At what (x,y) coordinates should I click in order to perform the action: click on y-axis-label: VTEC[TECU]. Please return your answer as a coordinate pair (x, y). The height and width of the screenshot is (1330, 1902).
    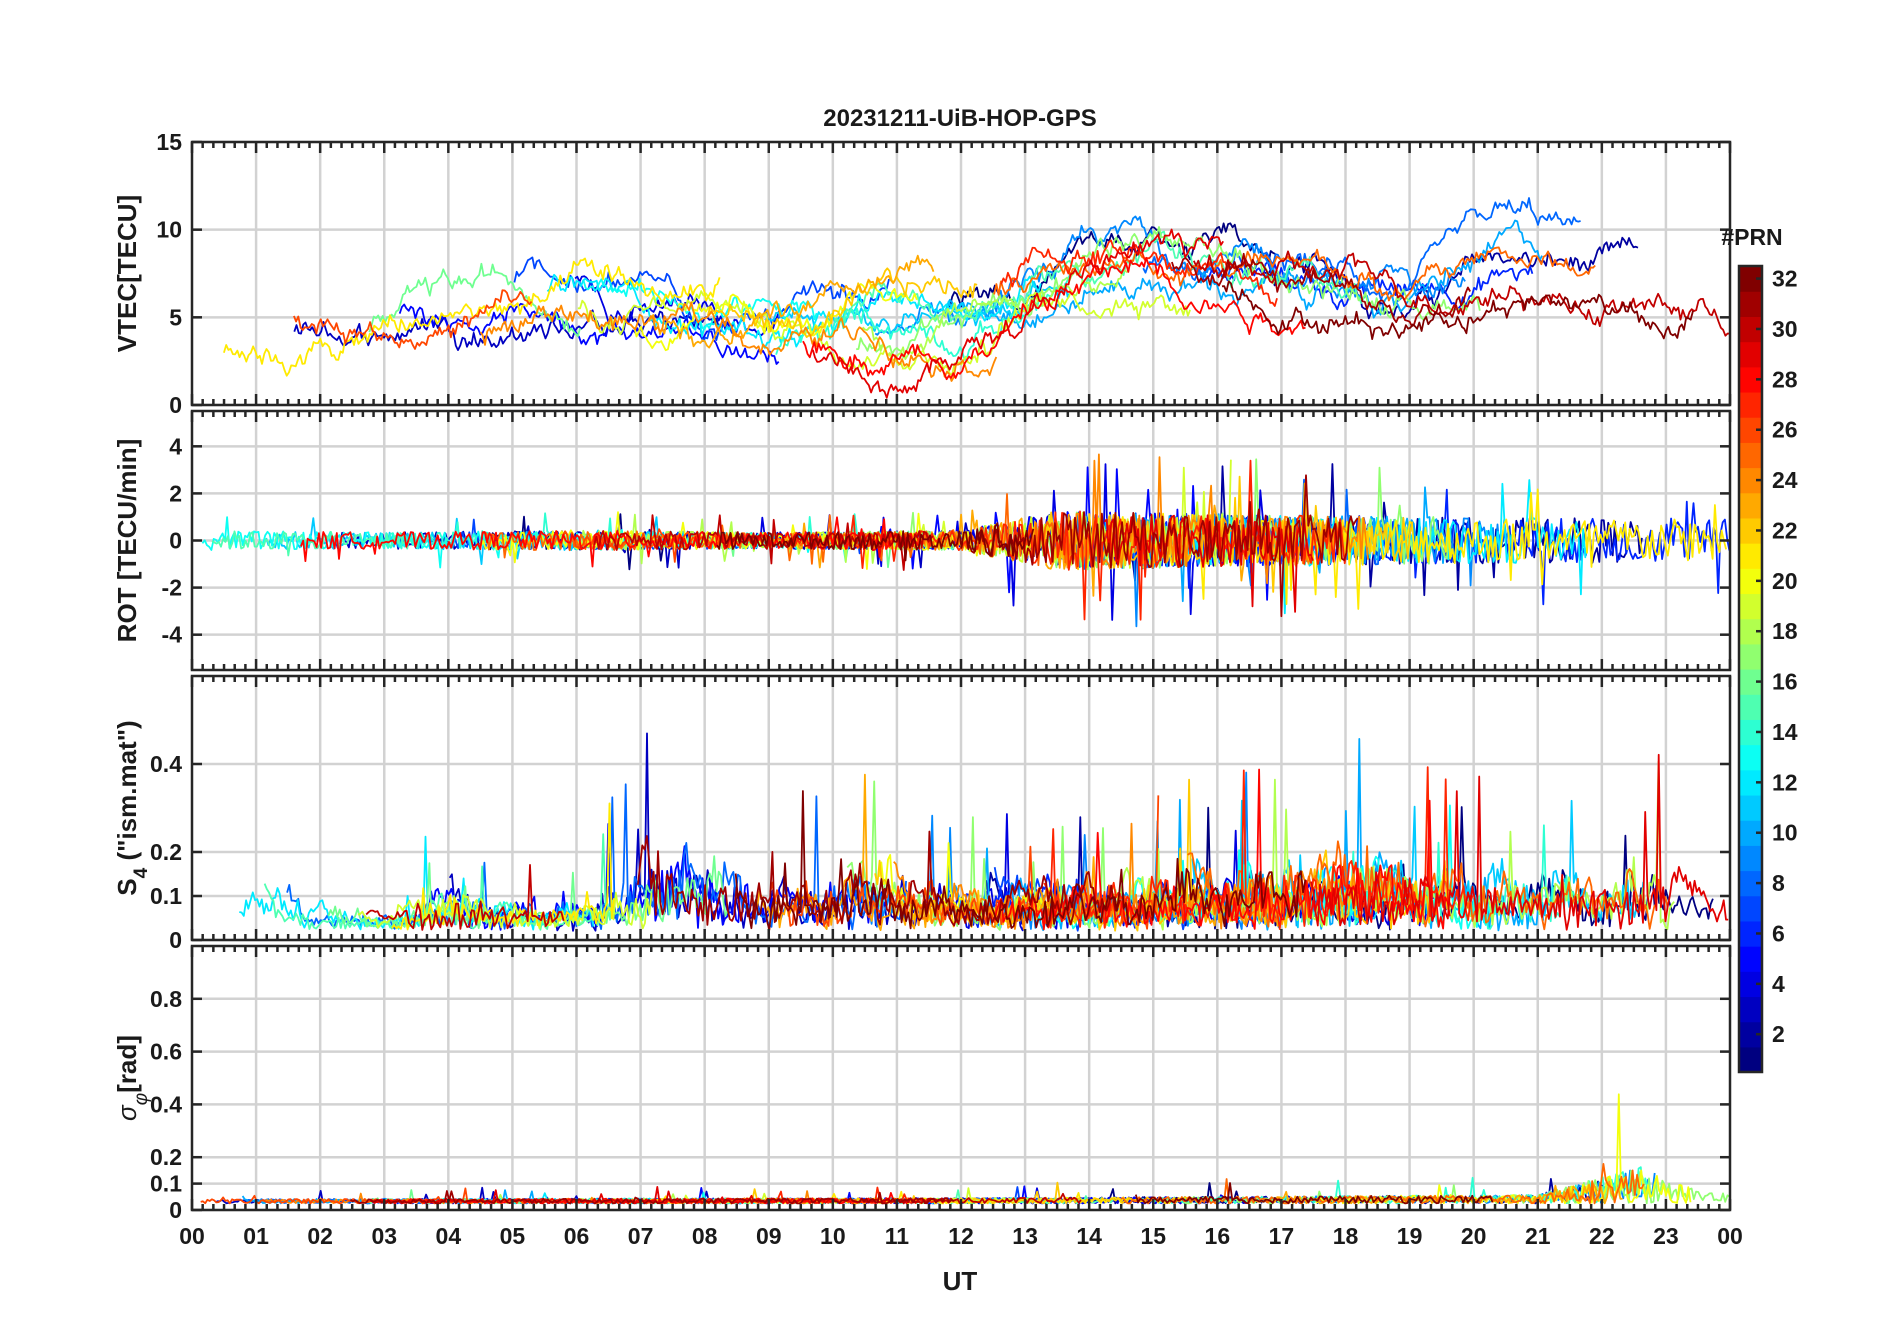
    Looking at the image, I should click on (127, 273).